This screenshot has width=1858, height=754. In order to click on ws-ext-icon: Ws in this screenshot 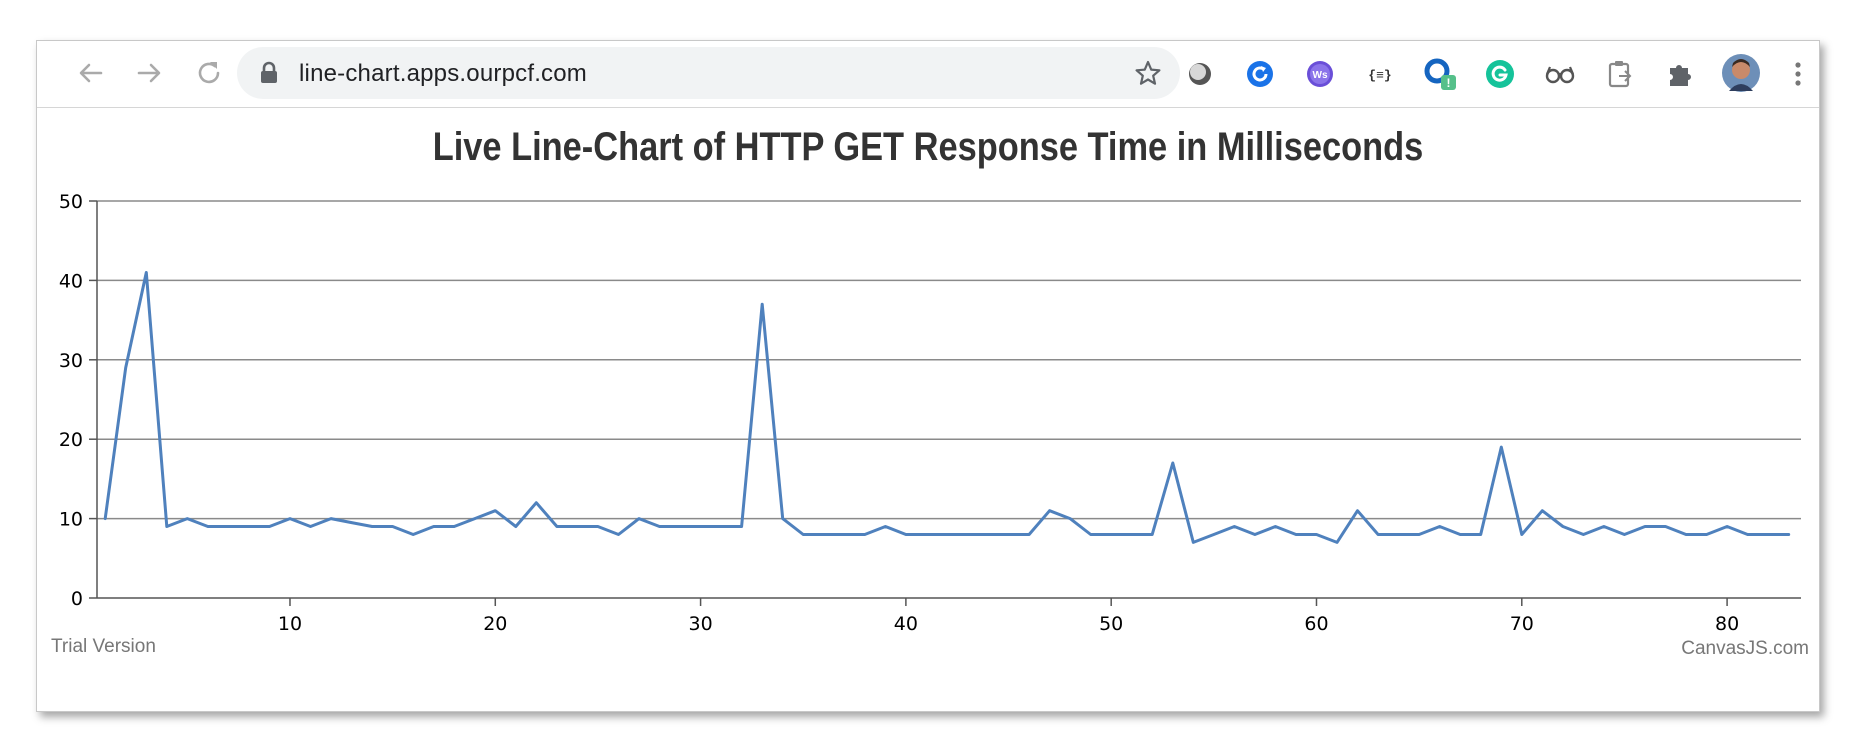, I will do `click(1320, 74)`.